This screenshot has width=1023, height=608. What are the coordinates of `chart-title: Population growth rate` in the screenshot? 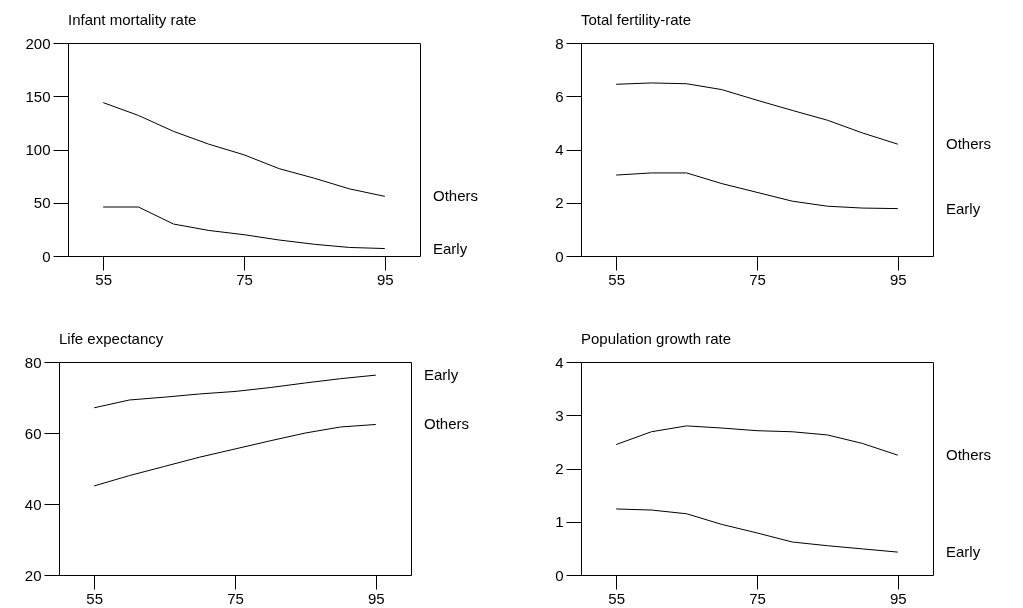 It's located at (656, 338).